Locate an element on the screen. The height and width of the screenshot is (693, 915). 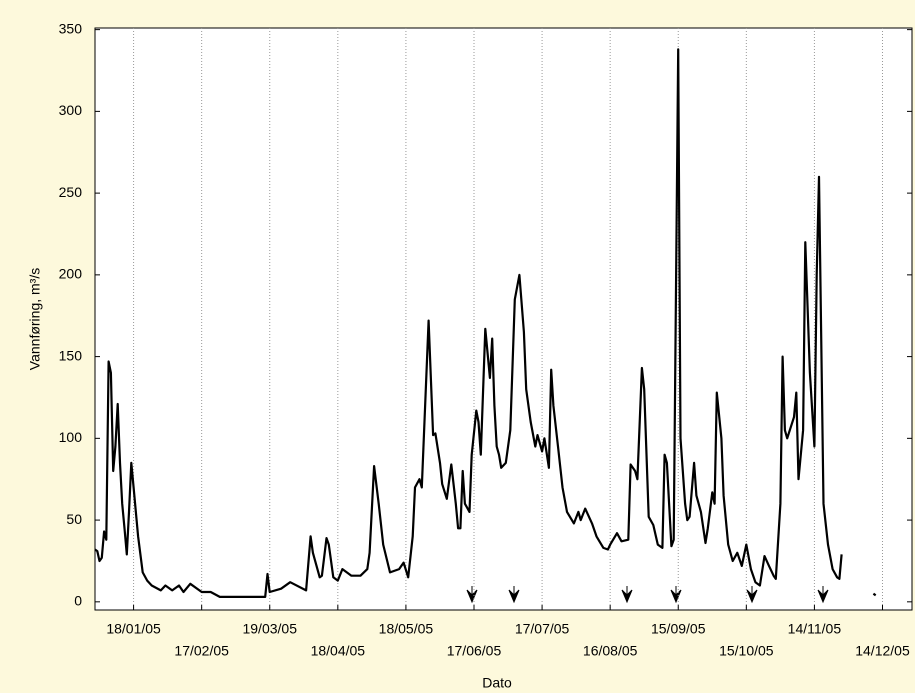
y-tick-label: 150 is located at coordinates (71, 355).